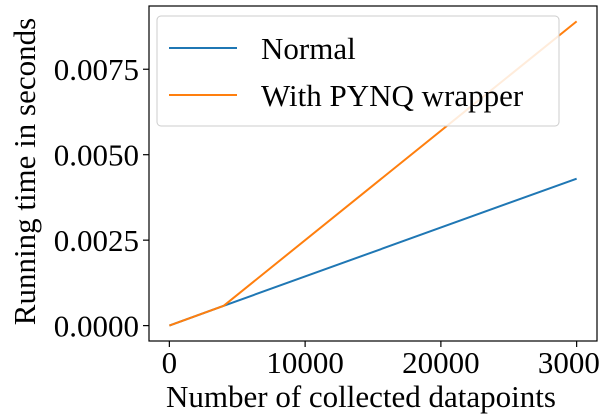  Describe the element at coordinates (96, 69) in the screenshot. I see `y-tick-label: 0.0075` at that location.